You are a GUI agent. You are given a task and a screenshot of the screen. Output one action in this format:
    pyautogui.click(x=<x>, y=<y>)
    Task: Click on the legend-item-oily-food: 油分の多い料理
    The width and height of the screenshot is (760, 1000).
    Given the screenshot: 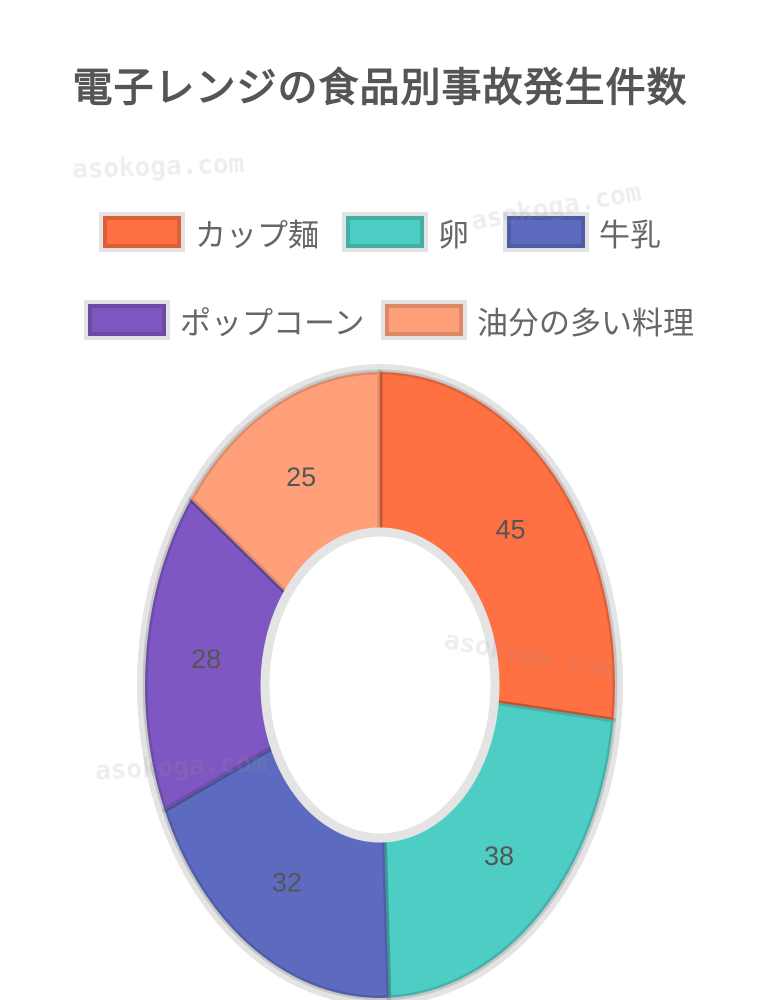 What is the action you would take?
    pyautogui.click(x=539, y=320)
    